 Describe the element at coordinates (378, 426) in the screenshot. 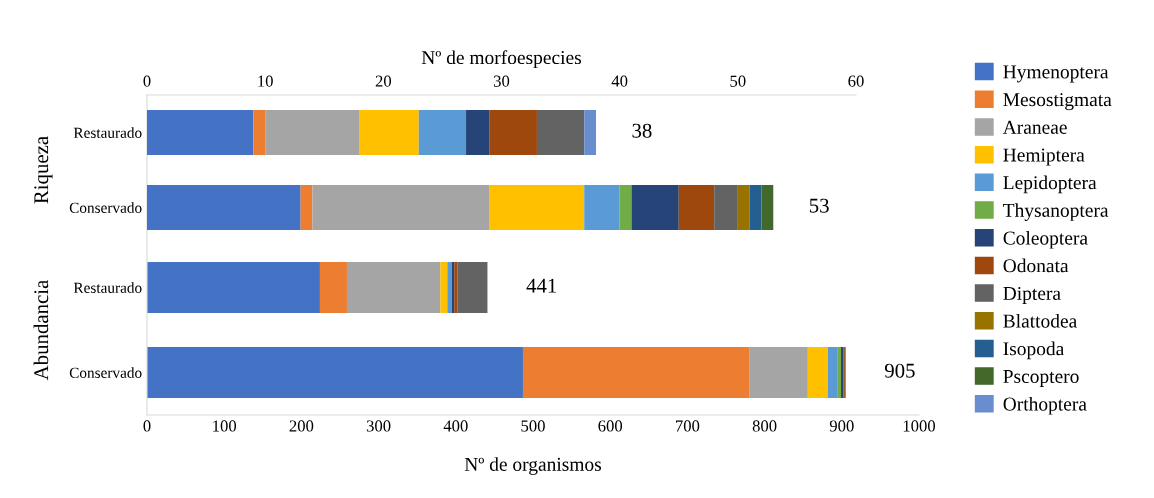

I see `x-tick-label: 300` at that location.